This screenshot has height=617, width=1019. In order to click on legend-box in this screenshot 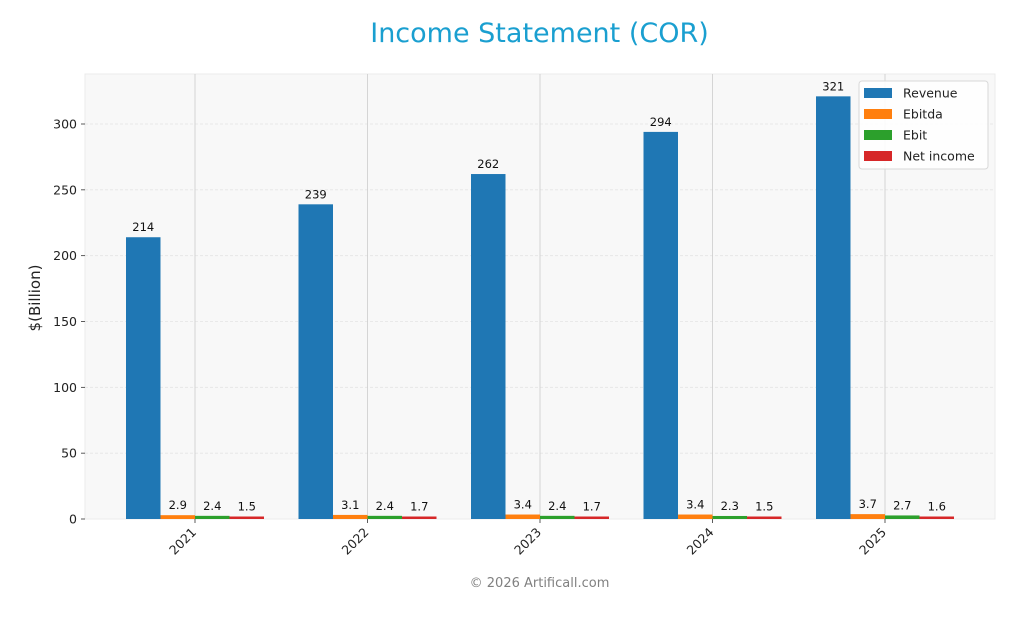, I will do `click(923, 125)`.